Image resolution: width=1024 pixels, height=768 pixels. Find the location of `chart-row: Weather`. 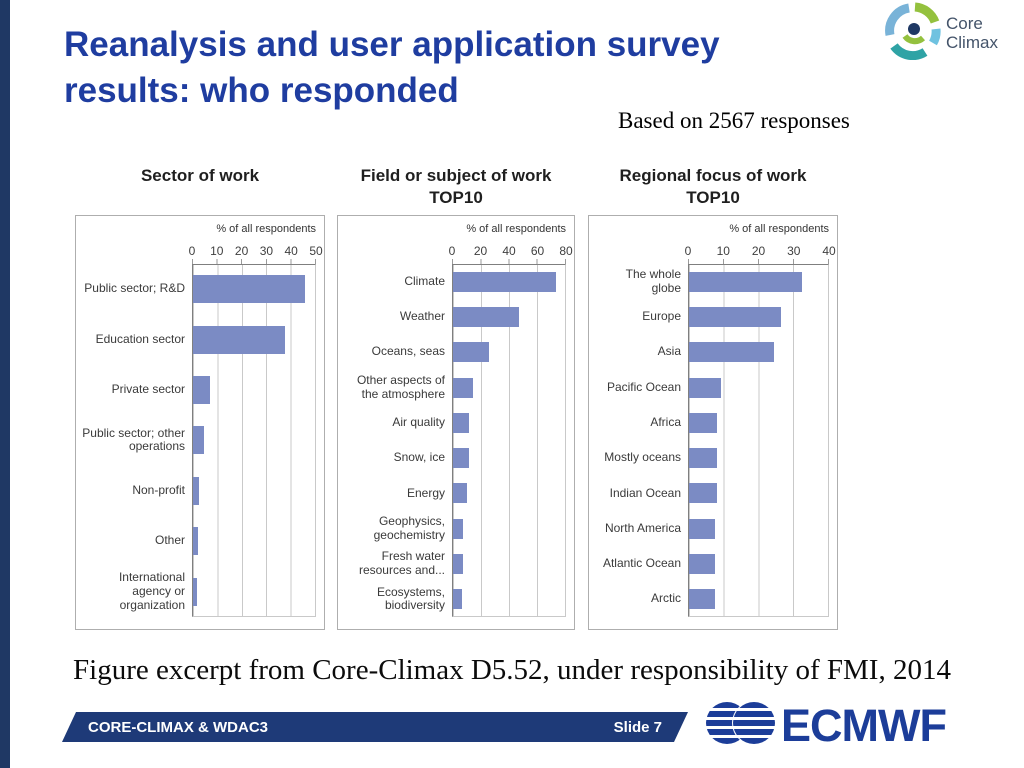

chart-row: Weather is located at coordinates (454, 316).